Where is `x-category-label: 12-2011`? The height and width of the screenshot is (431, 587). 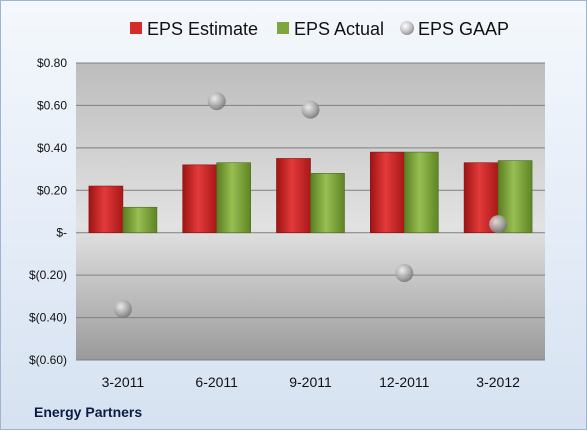 x-category-label: 12-2011 is located at coordinates (404, 382).